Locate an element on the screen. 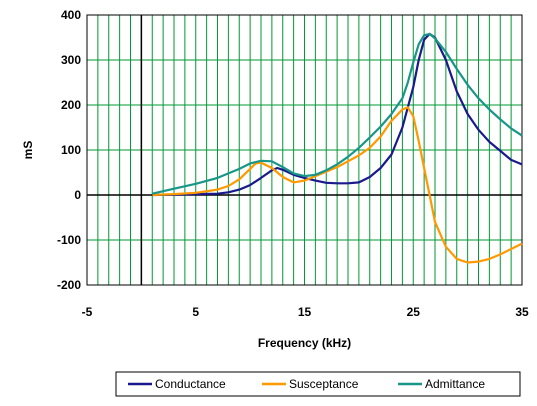 The height and width of the screenshot is (406, 537). y-tick-label: -100 is located at coordinates (69, 240).